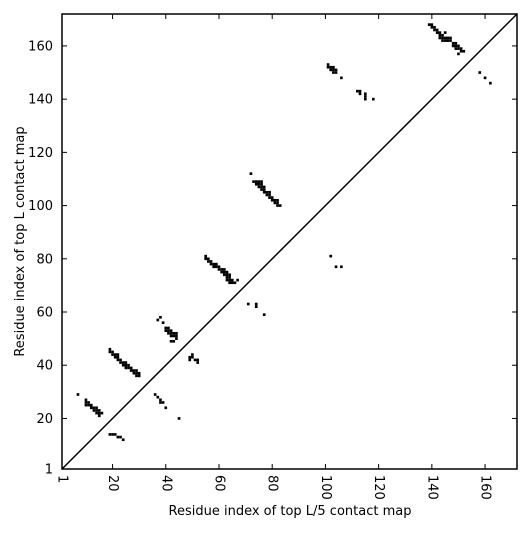 This screenshot has width=531, height=535. I want to click on y-tick-label-20: 20, so click(44, 419).